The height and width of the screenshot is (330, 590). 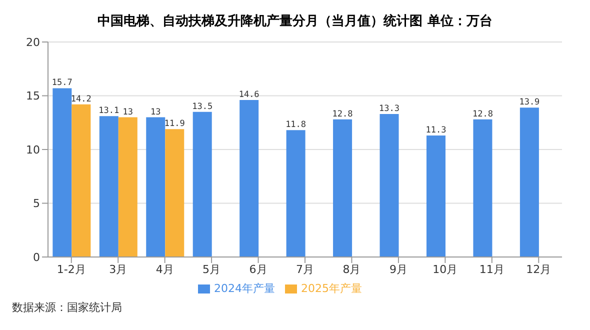 What do you see at coordinates (202, 107) in the screenshot?
I see `data-label: 13.5` at bounding box center [202, 107].